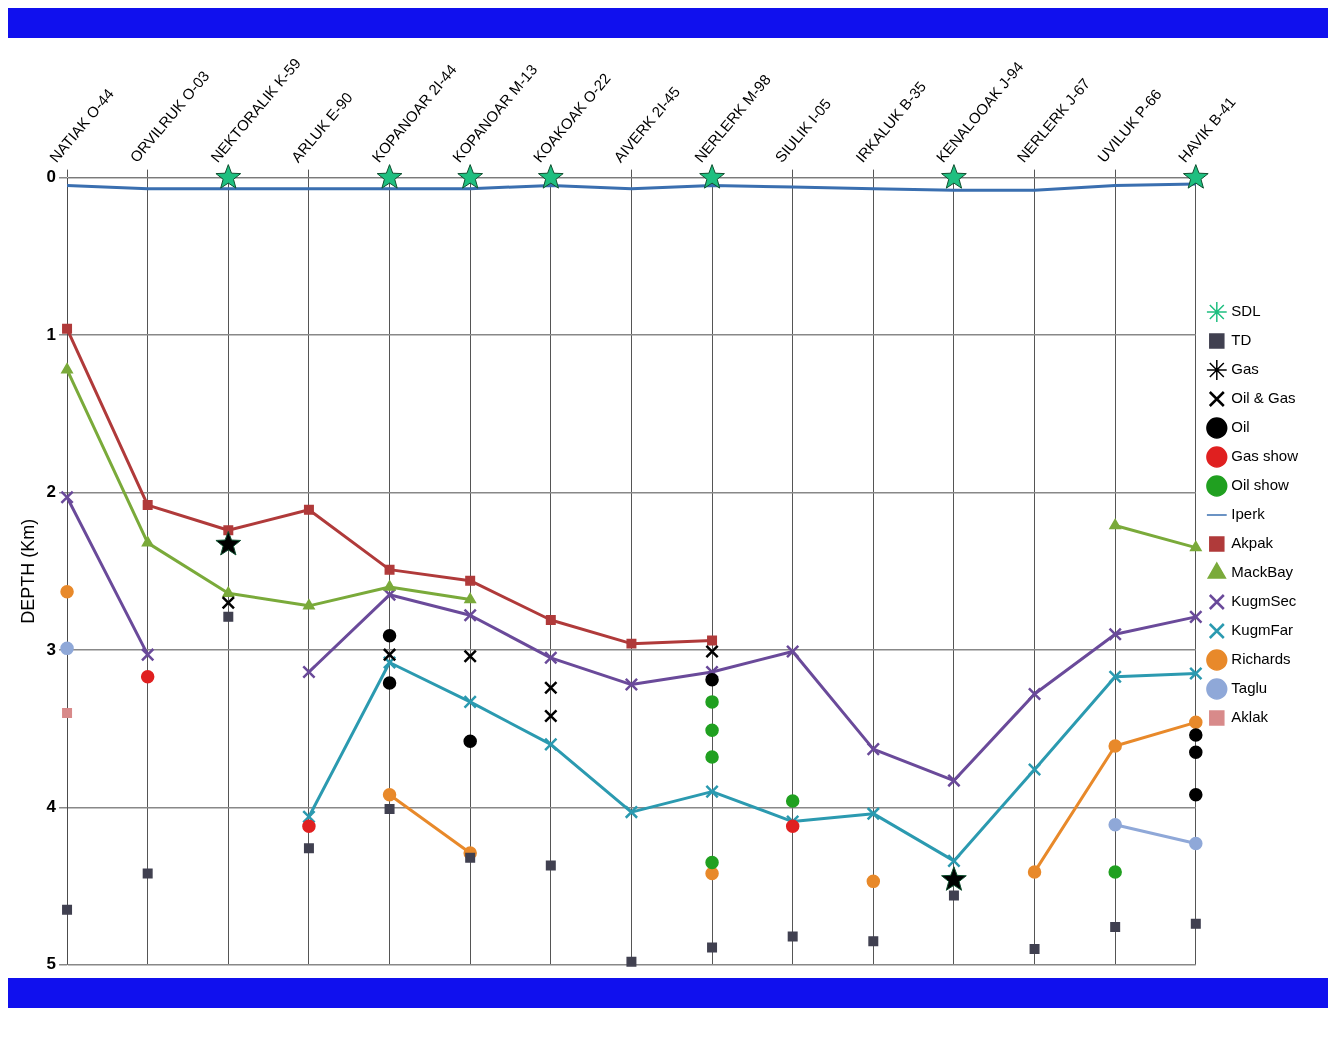  Describe the element at coordinates (1262, 630) in the screenshot. I see `legend-label: KugmFar` at that location.